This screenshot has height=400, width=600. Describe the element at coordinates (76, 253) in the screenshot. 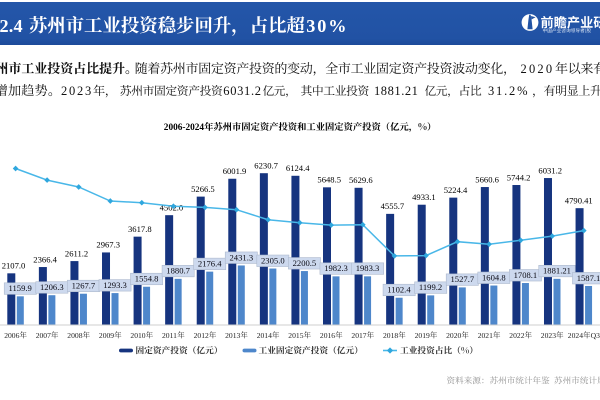

I see `svg-text: 2611.2` at that location.